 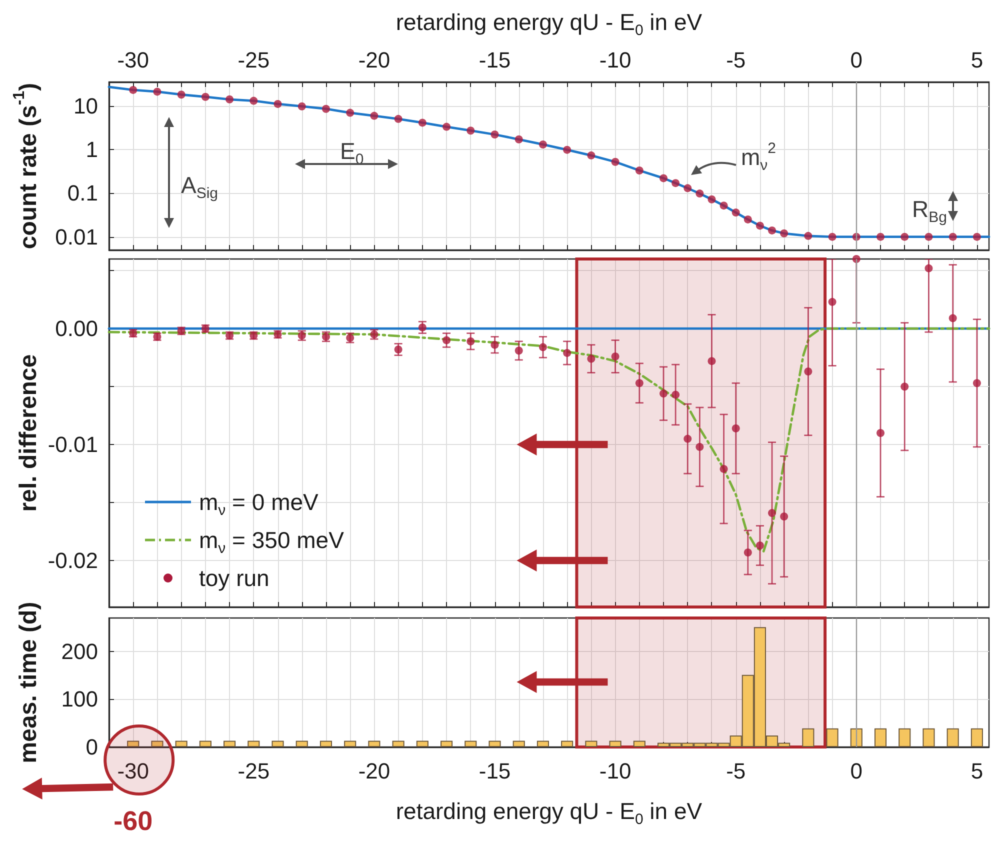 What do you see at coordinates (856, 60) in the screenshot?
I see `x2-tick-label: 0` at bounding box center [856, 60].